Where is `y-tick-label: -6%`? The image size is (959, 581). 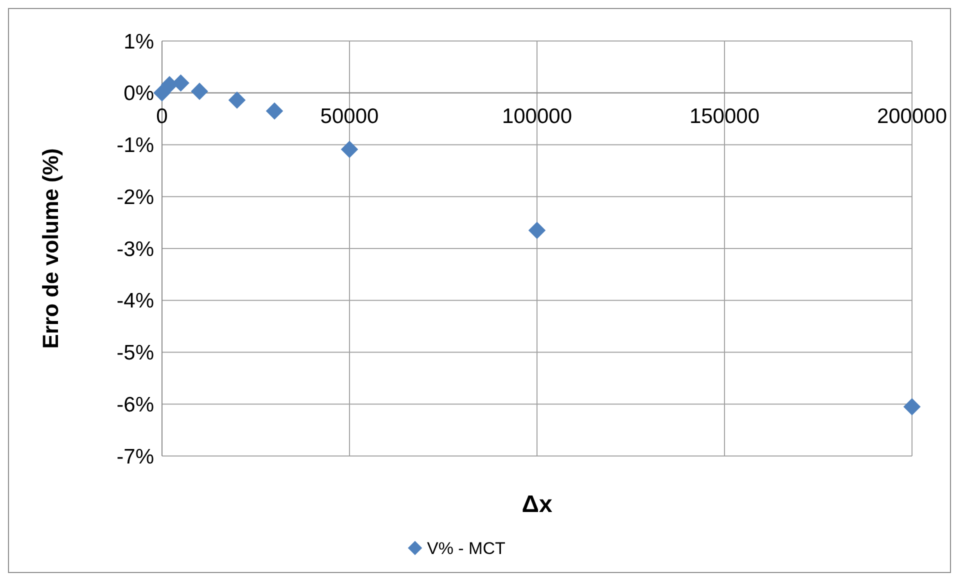 y-tick-label: -6% is located at coordinates (135, 404).